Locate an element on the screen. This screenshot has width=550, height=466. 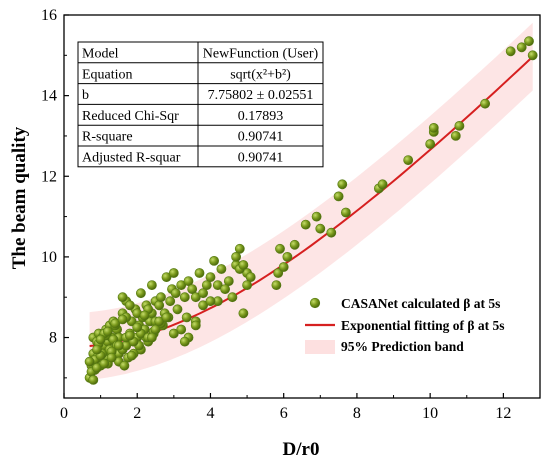
legend-label-band: 95% Prediction band is located at coordinates (402, 346).